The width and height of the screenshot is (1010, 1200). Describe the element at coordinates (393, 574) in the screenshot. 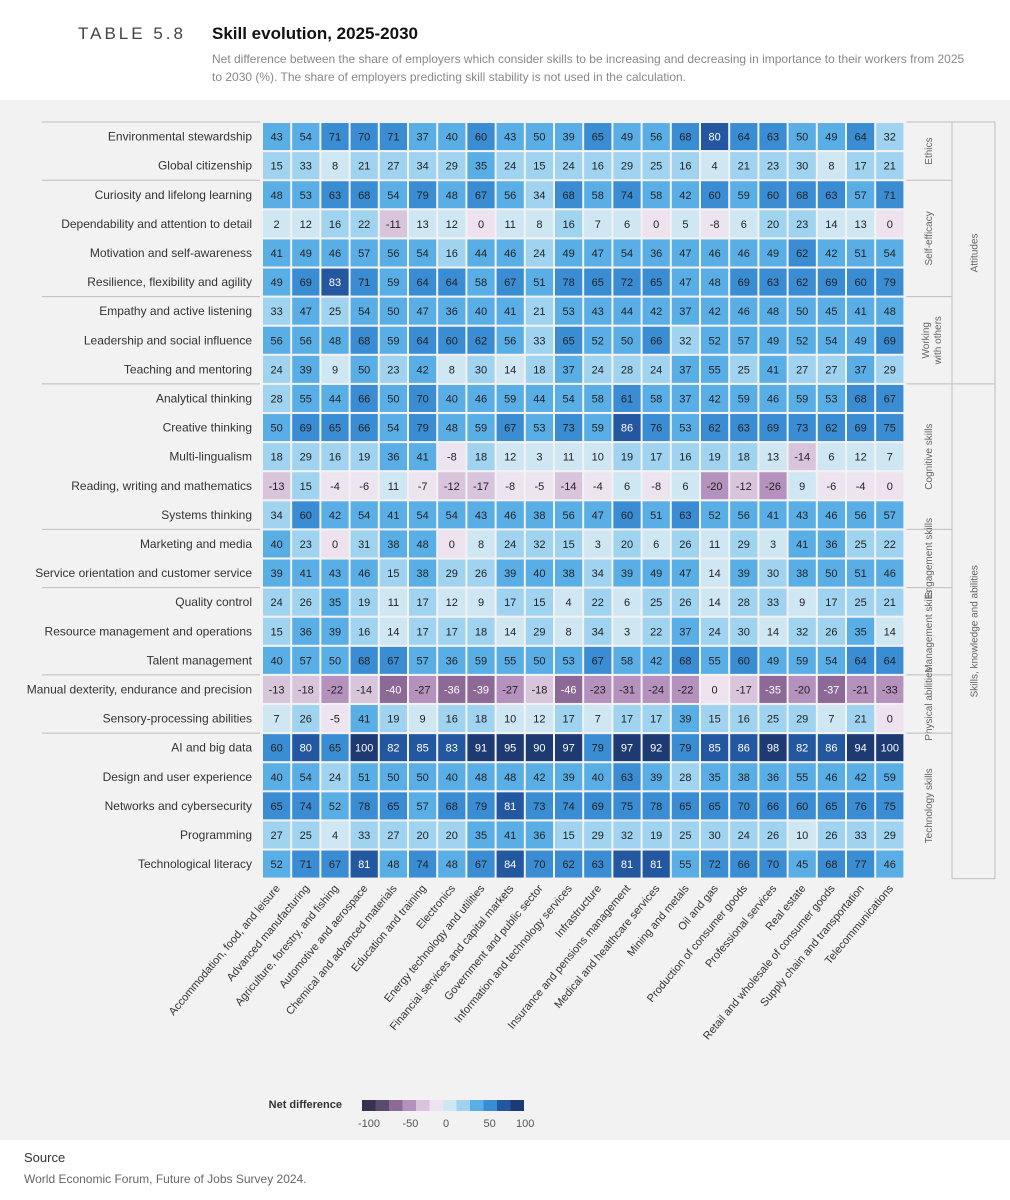

I see `cell-value: 15` at that location.